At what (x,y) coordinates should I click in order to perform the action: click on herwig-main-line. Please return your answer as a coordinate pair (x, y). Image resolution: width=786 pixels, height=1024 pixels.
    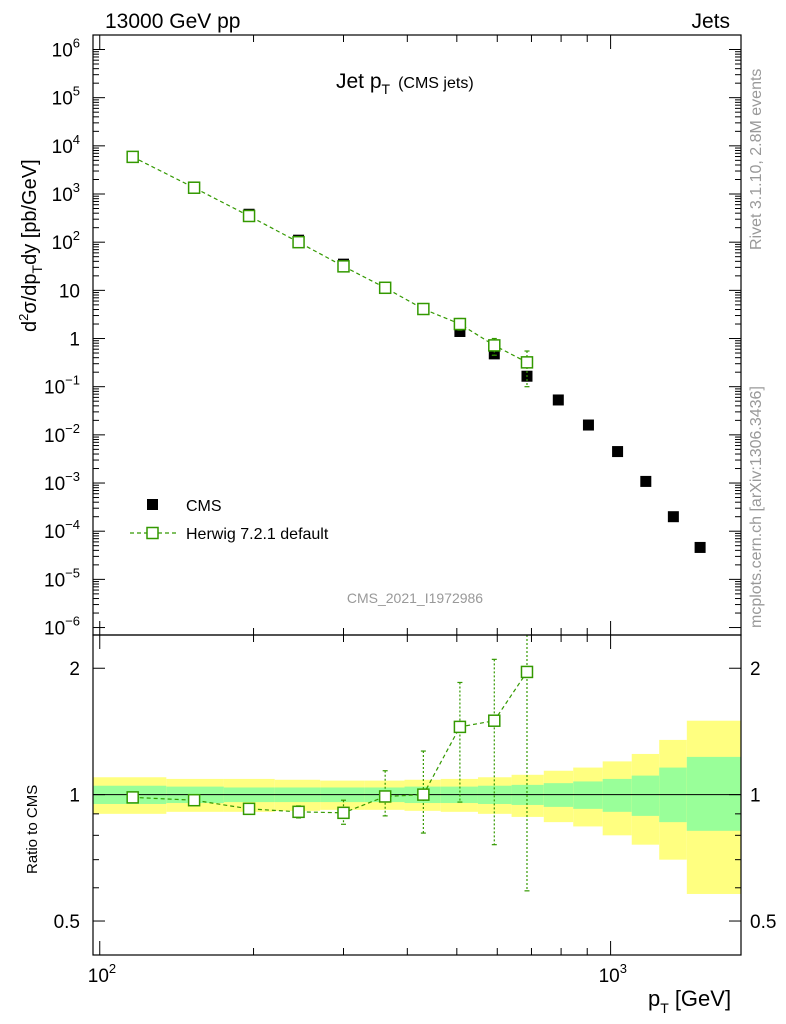
    Looking at the image, I should click on (330, 259).